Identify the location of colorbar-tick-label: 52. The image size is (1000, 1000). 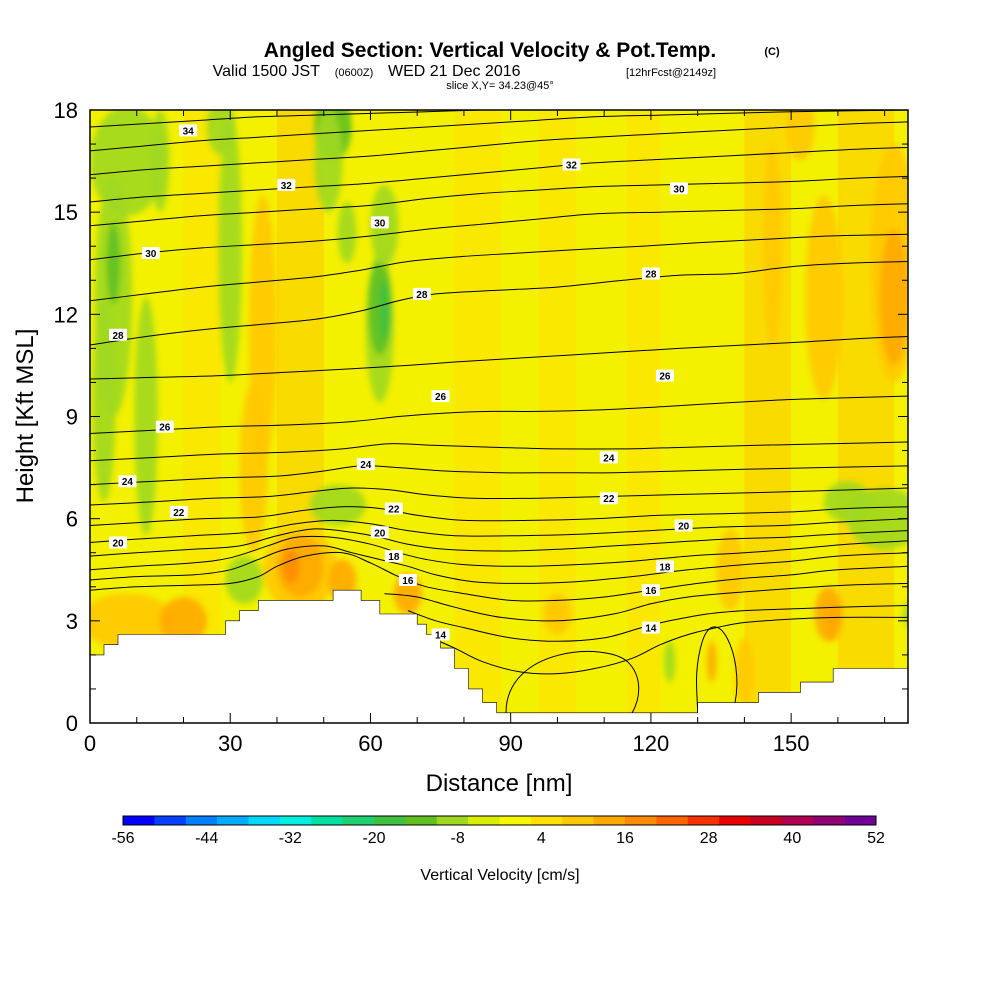
(876, 838).